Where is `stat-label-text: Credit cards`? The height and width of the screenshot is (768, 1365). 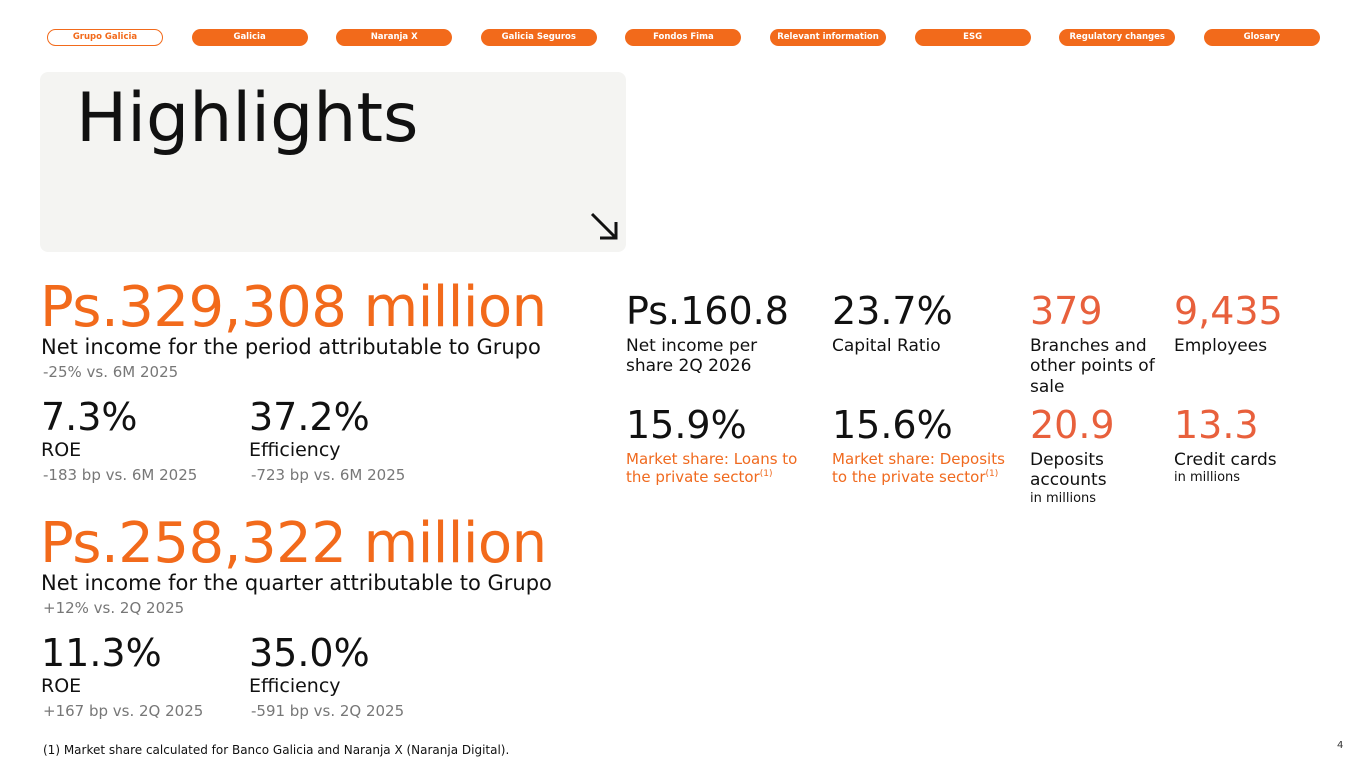
stat-label-text: Credit cards is located at coordinates (1225, 460).